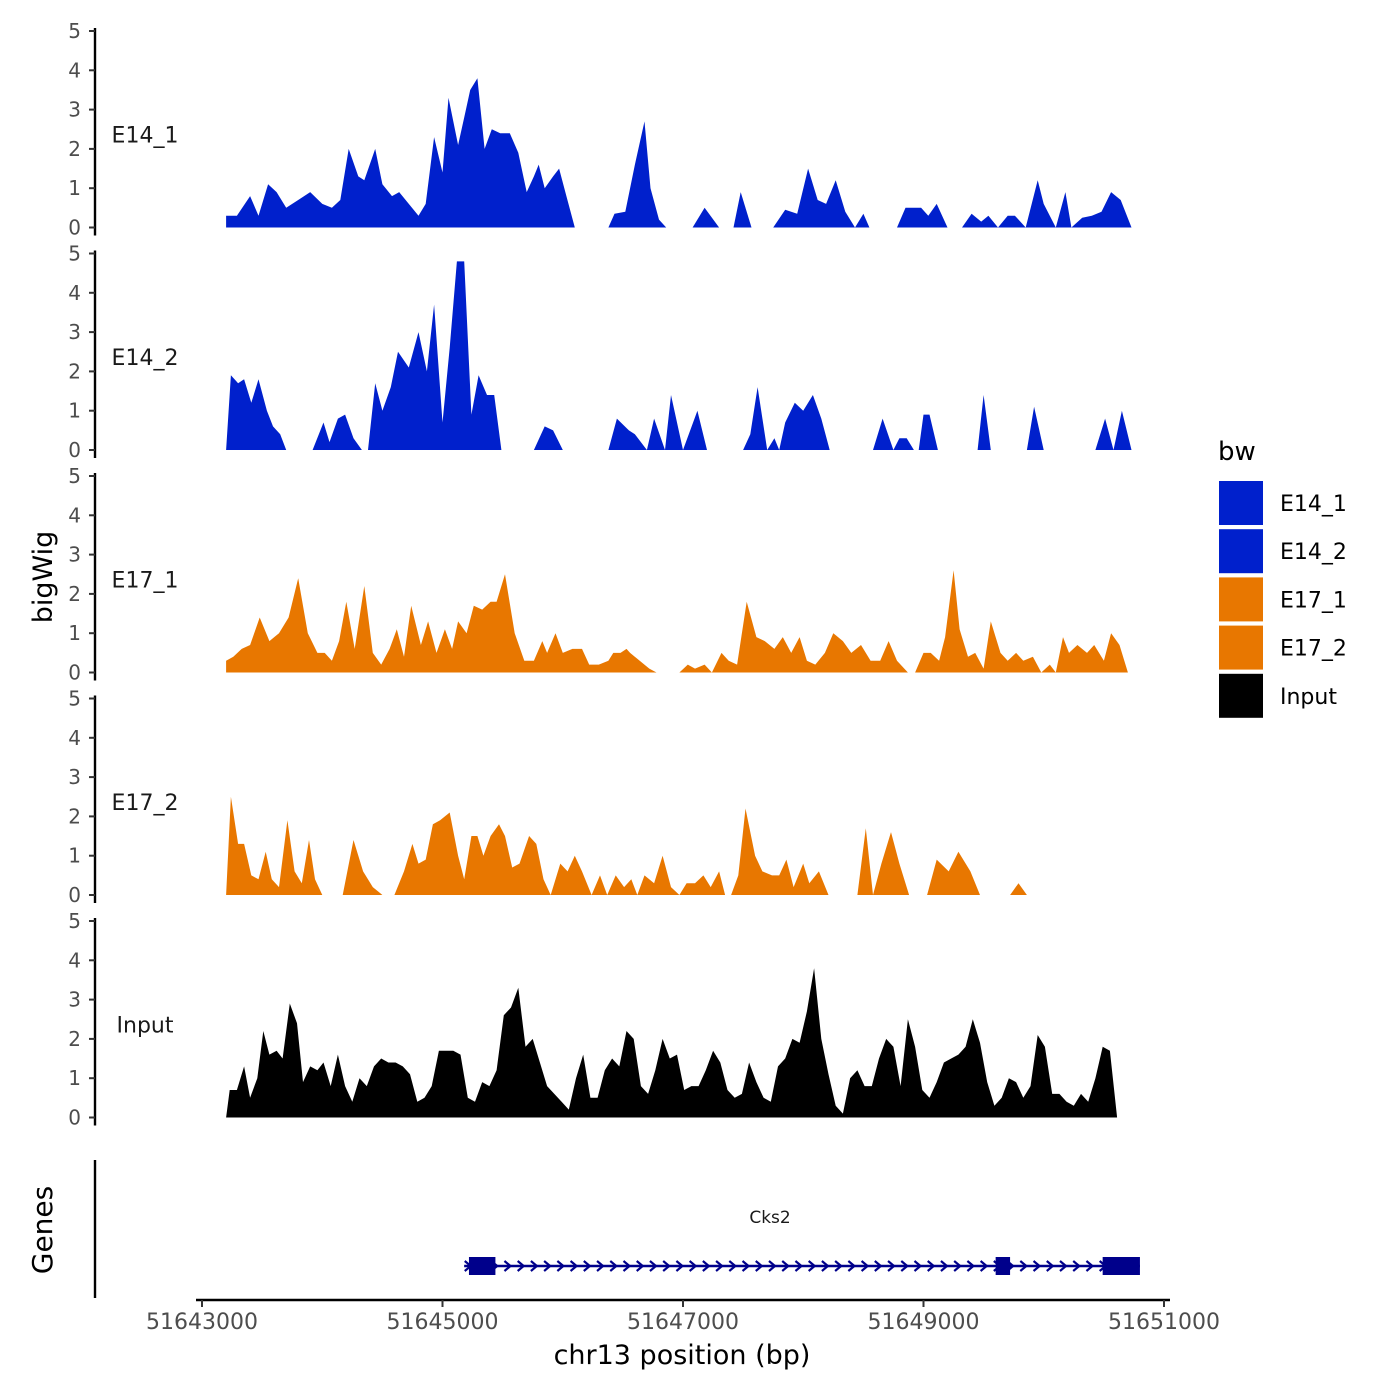  I want to click on legend-label: E14_1, so click(1313, 504).